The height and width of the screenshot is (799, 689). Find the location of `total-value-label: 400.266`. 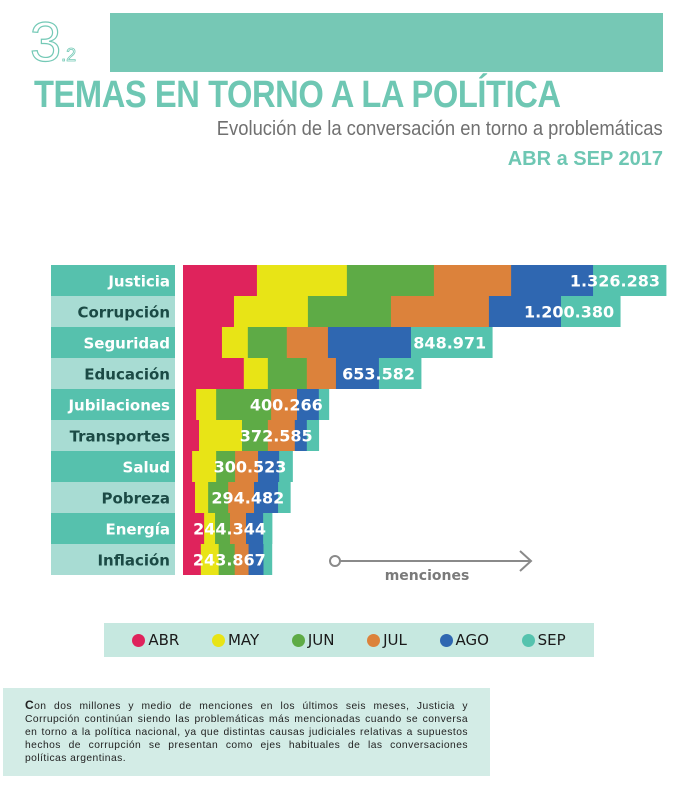

total-value-label: 400.266 is located at coordinates (286, 405).